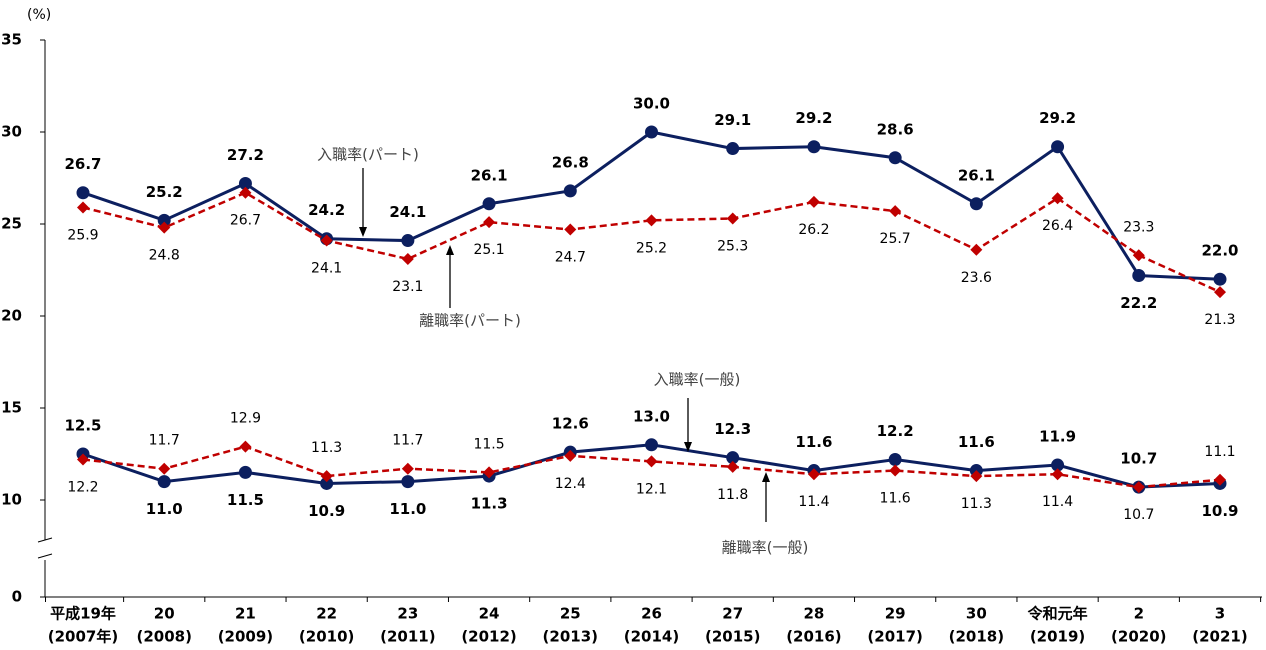 This screenshot has height=650, width=1266. Describe the element at coordinates (895, 129) in the screenshot. I see `data-label: 28.6` at that location.